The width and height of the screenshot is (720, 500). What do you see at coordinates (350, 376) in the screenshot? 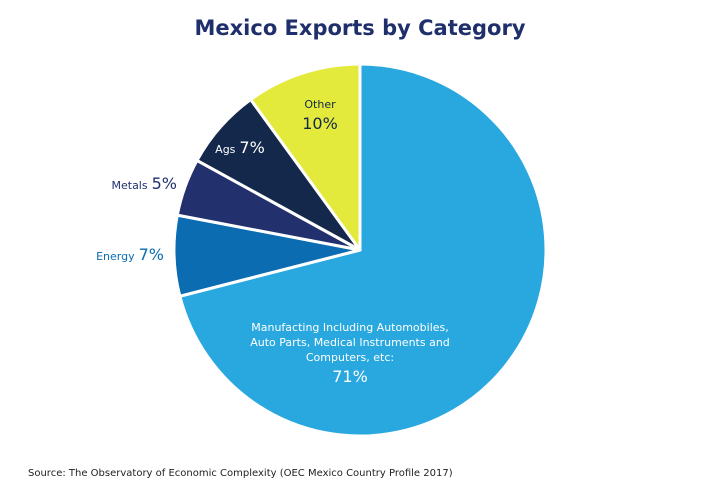
I see `value-label: 71%` at bounding box center [350, 376].